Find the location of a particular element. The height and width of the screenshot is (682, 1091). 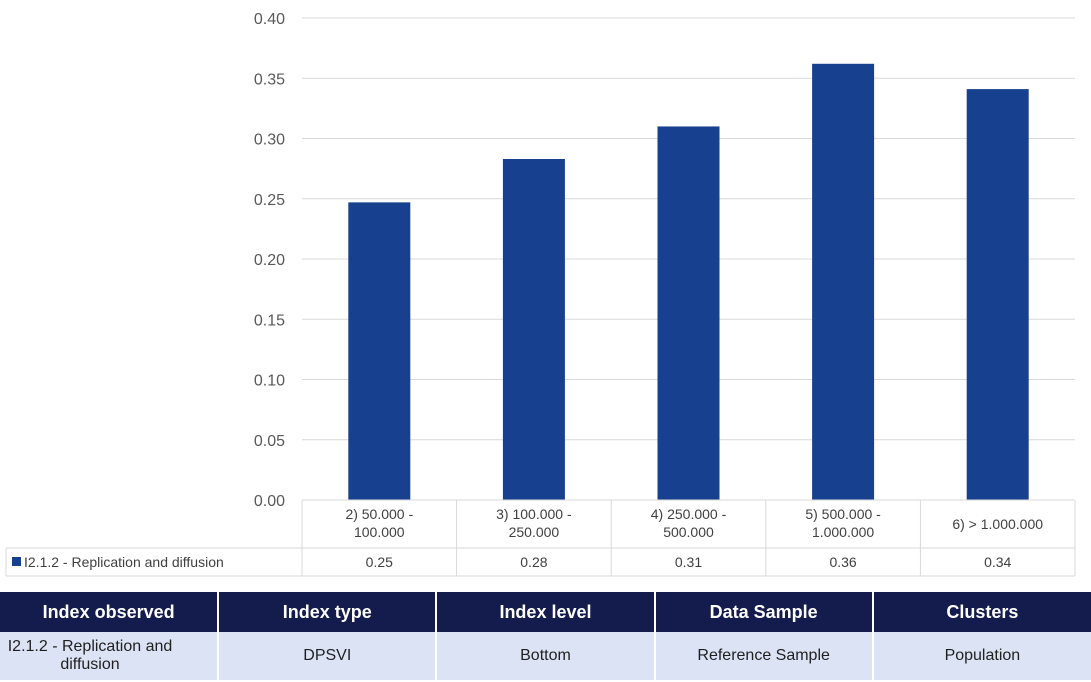

value-index-observed: I2.1.2 - Replication and diffusion is located at coordinates (110, 656).